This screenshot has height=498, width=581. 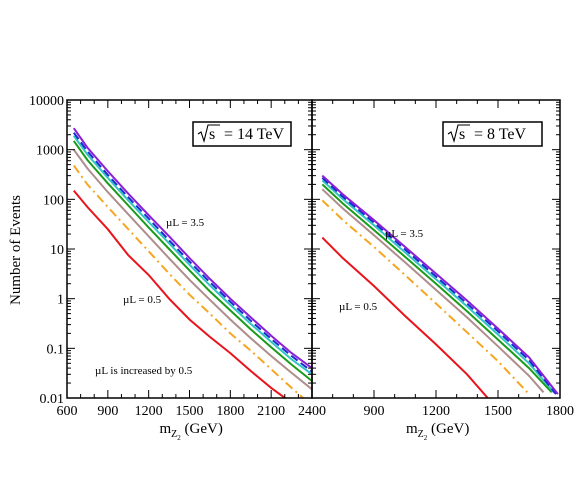 I want to click on energy-label: = 8 TeV, so click(x=500, y=134).